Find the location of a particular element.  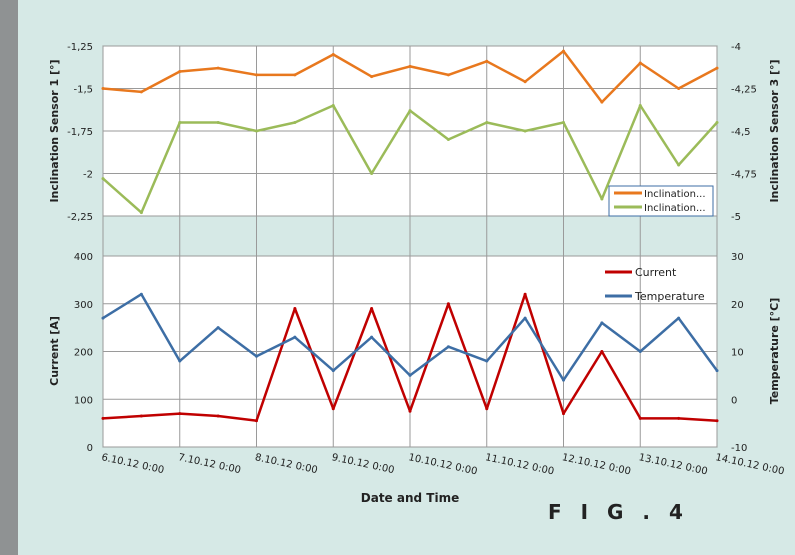

y-tick-label-left: 100 is located at coordinates (83, 400).